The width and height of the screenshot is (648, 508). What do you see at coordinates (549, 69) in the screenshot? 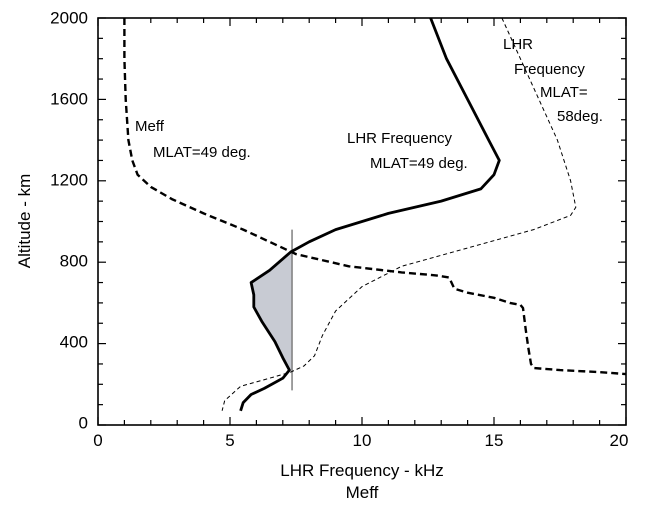
I see `annotation-line: Frequency` at bounding box center [549, 69].